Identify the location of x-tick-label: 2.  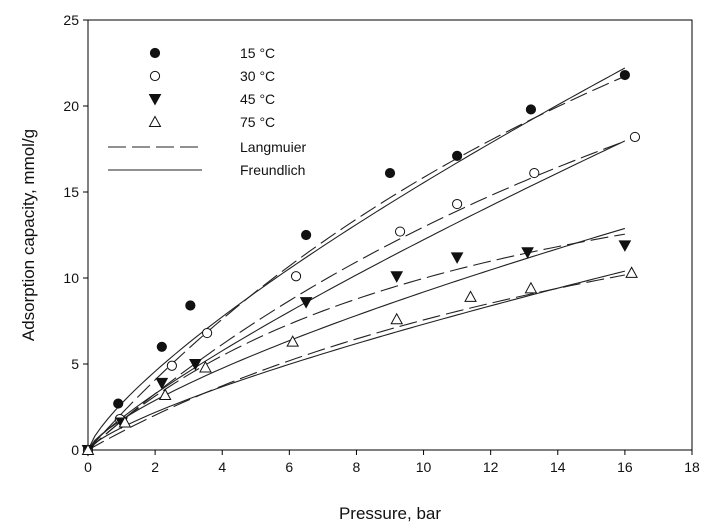
(155, 467).